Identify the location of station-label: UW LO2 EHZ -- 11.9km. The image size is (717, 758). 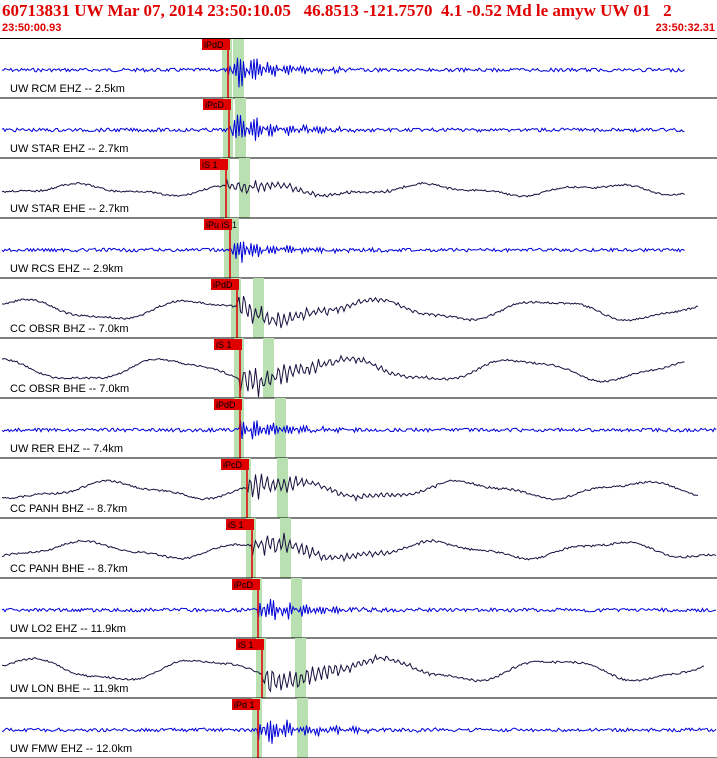
(68, 629).